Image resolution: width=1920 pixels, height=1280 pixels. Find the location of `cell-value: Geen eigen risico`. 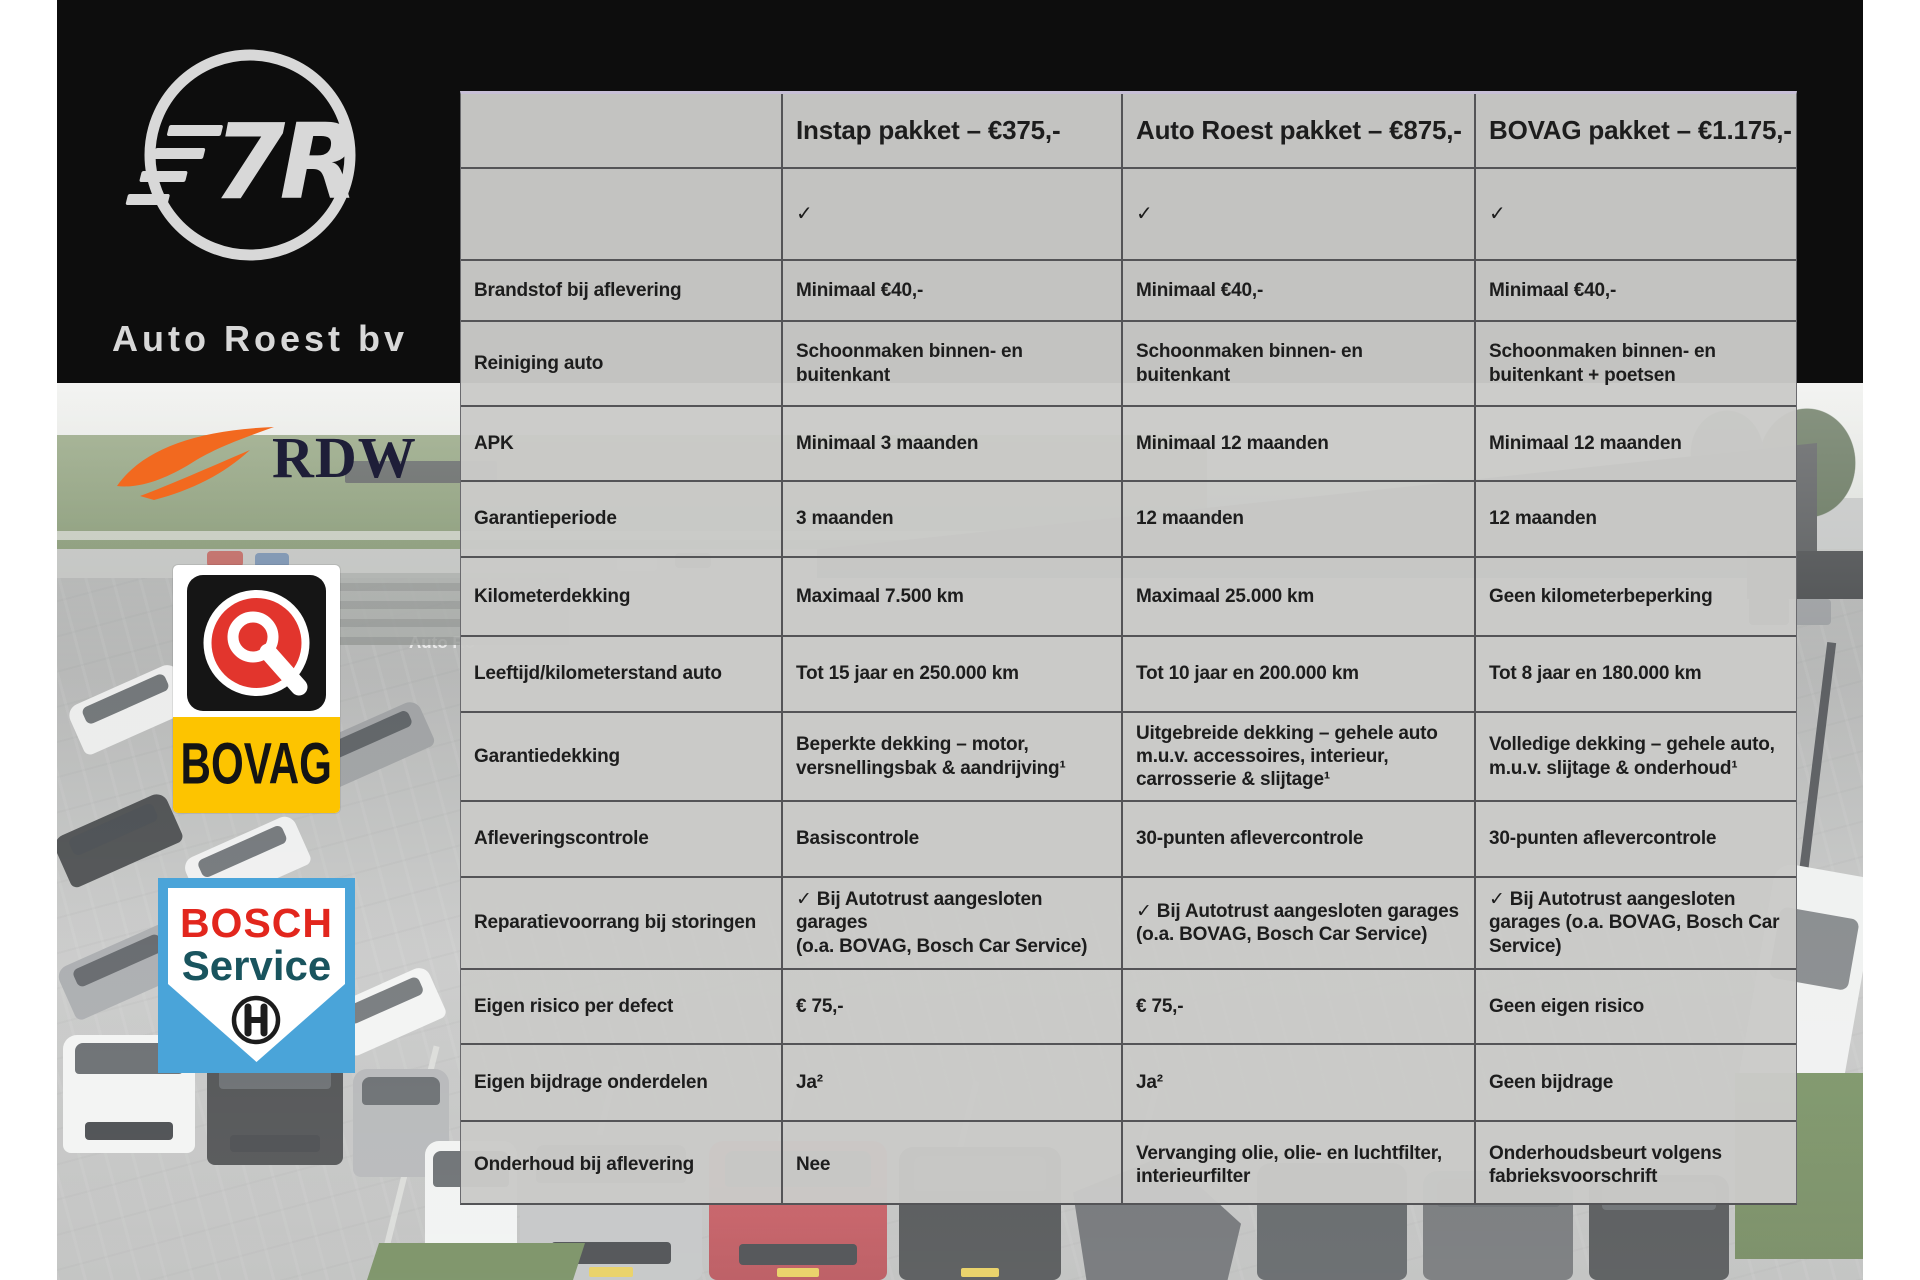

cell-value: Geen eigen risico is located at coordinates (1635, 1006).